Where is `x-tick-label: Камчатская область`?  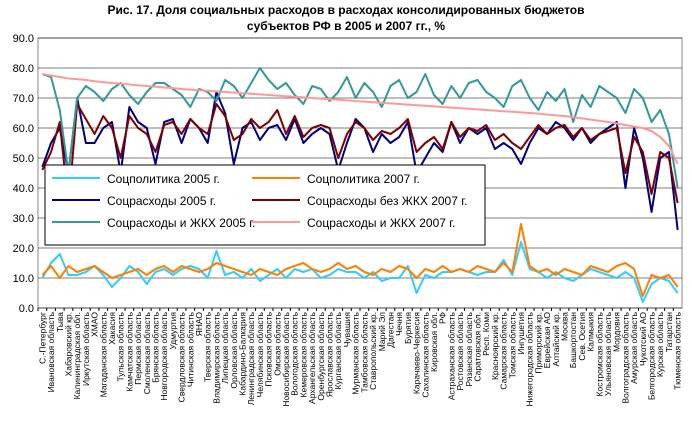
x-tick-label: Камчатская область is located at coordinates (129, 351).